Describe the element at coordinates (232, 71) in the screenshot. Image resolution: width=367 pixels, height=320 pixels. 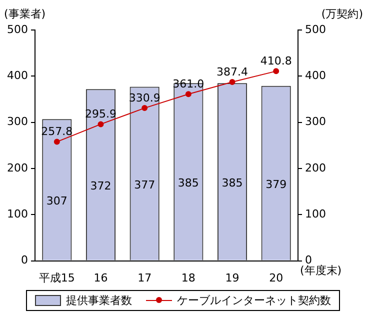
I see `data-label: 387.4` at that location.